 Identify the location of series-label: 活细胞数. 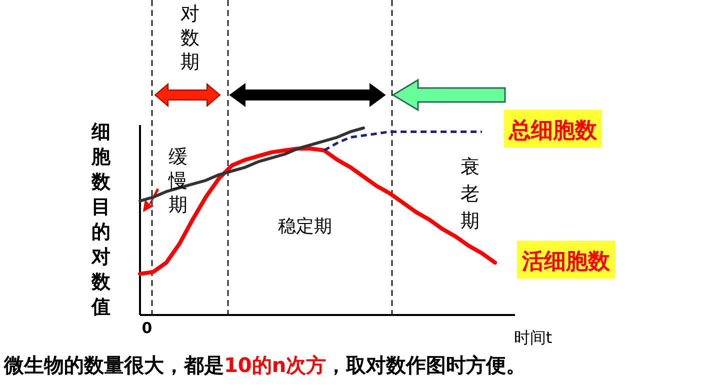
(566, 262).